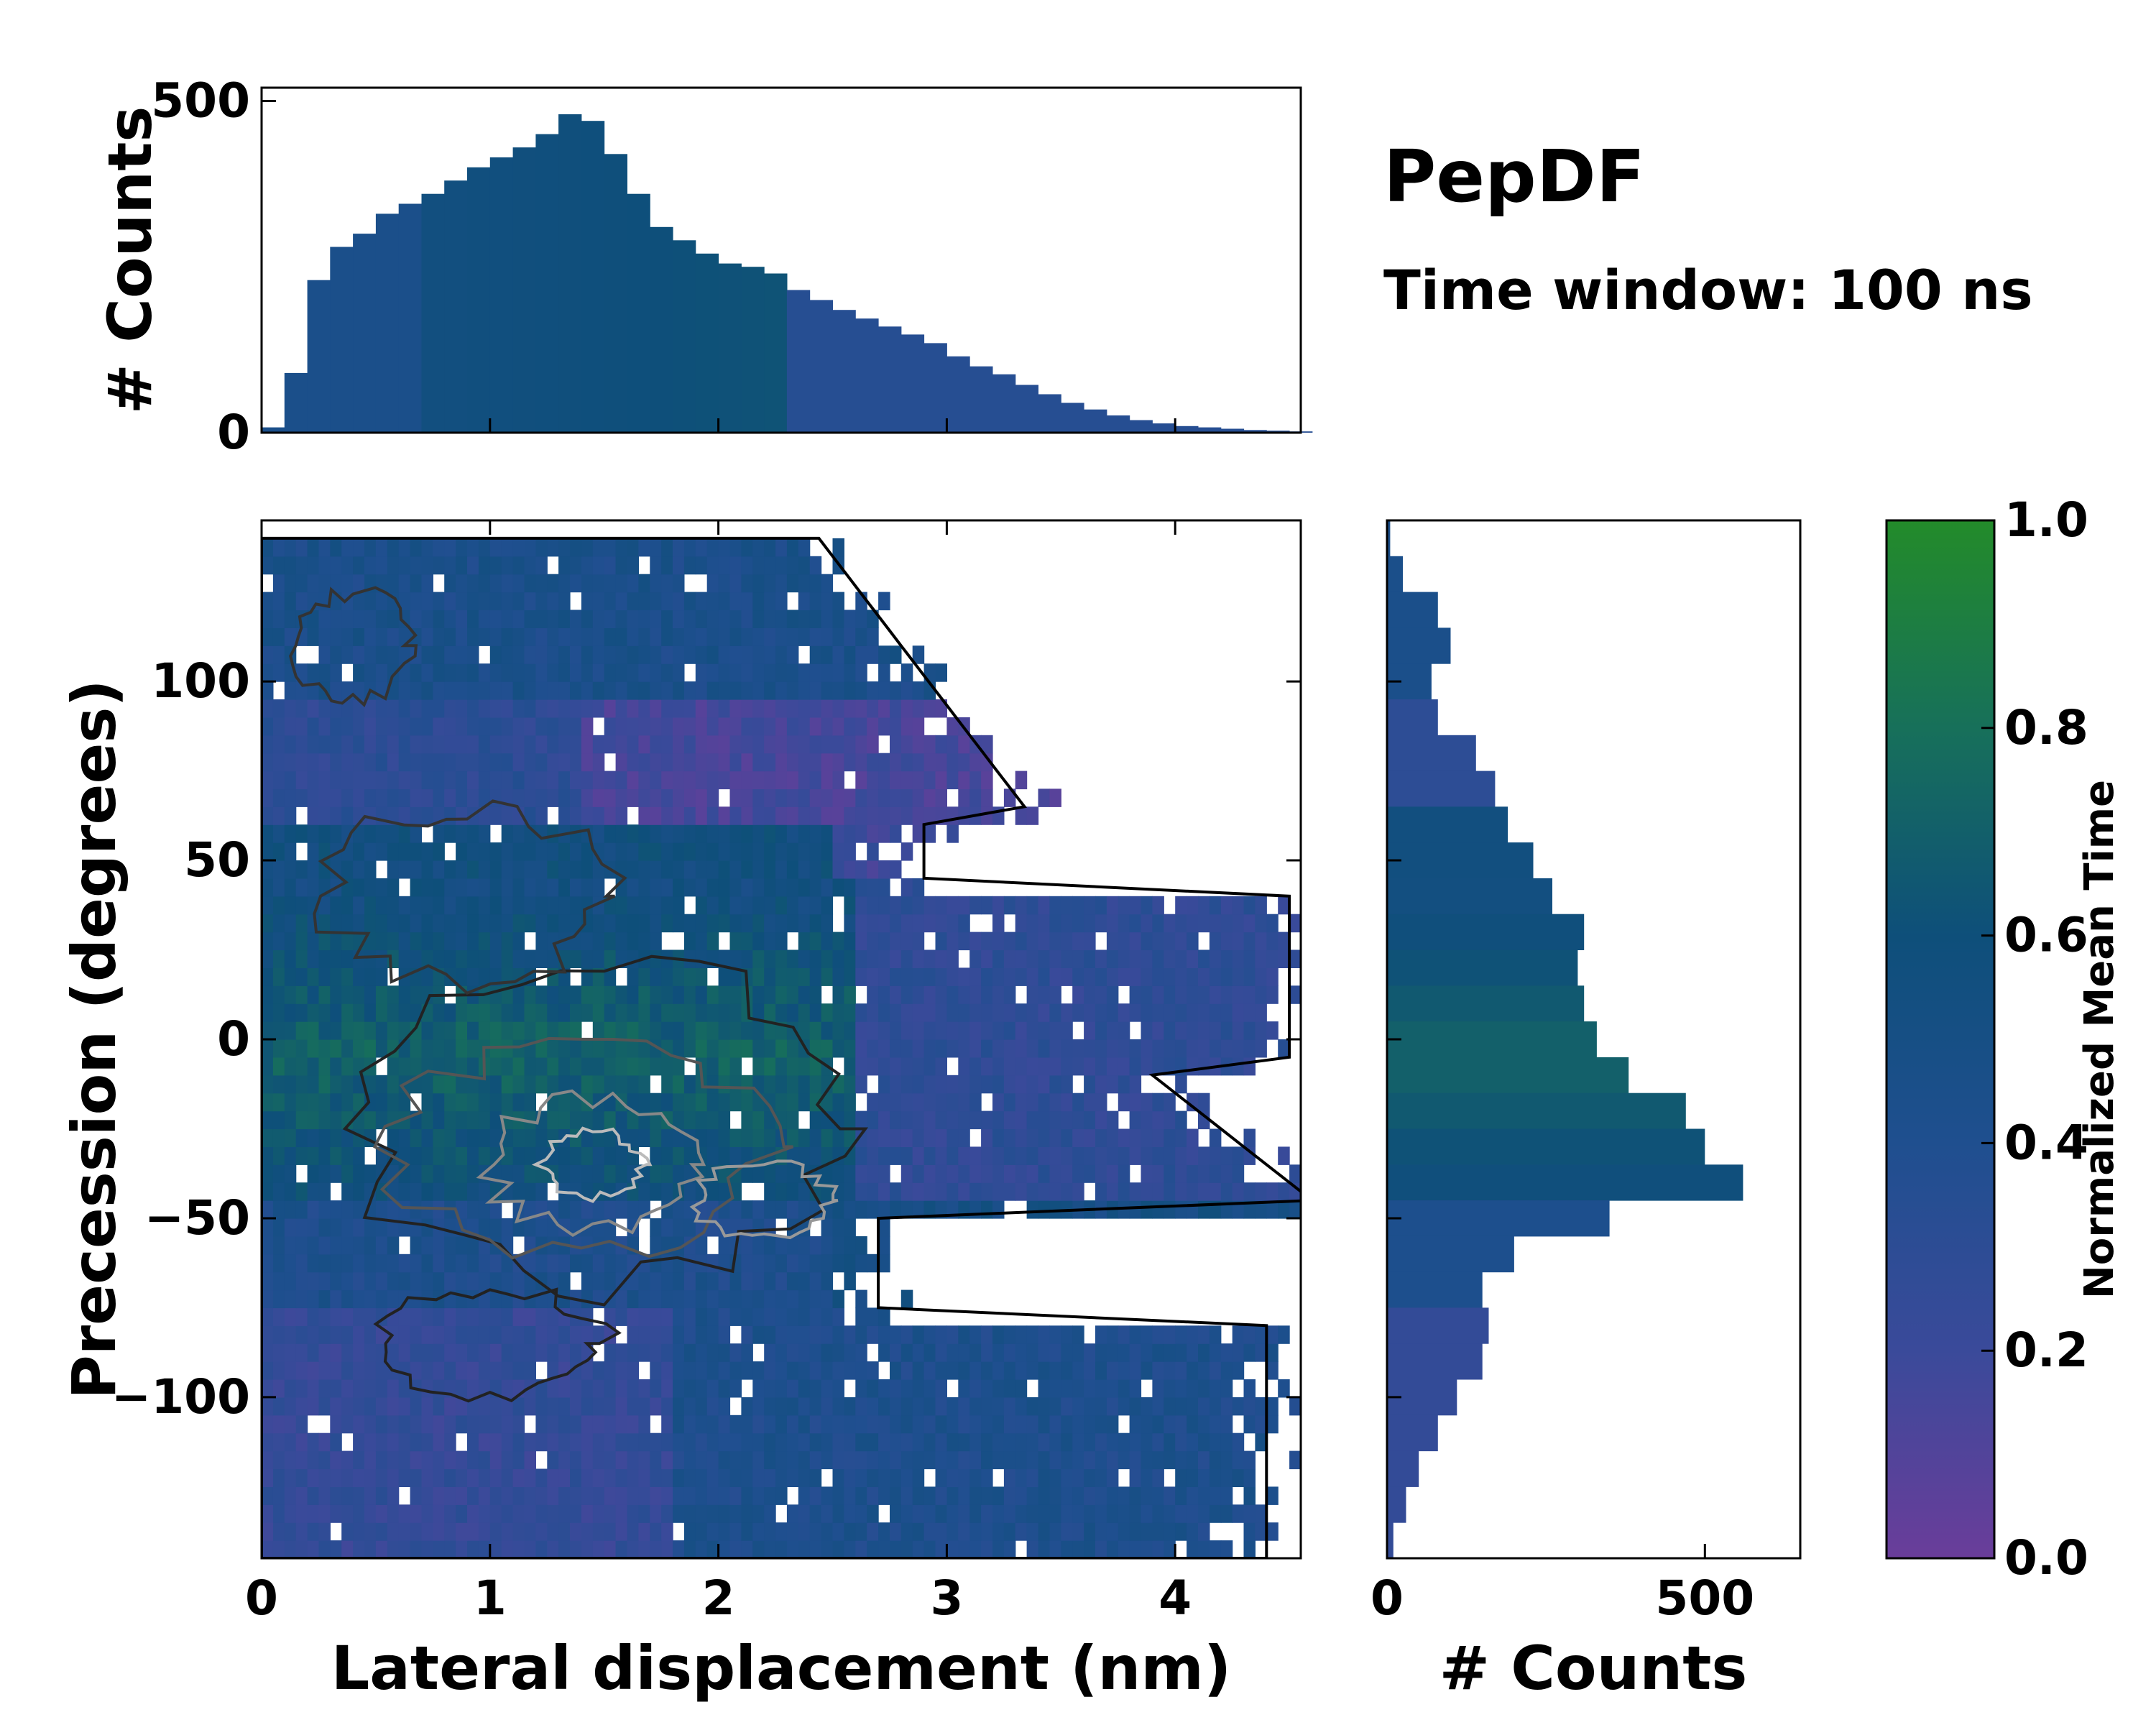 The image size is (2156, 1725). What do you see at coordinates (180, 1397) in the screenshot?
I see `y-tick-label: −100` at bounding box center [180, 1397].